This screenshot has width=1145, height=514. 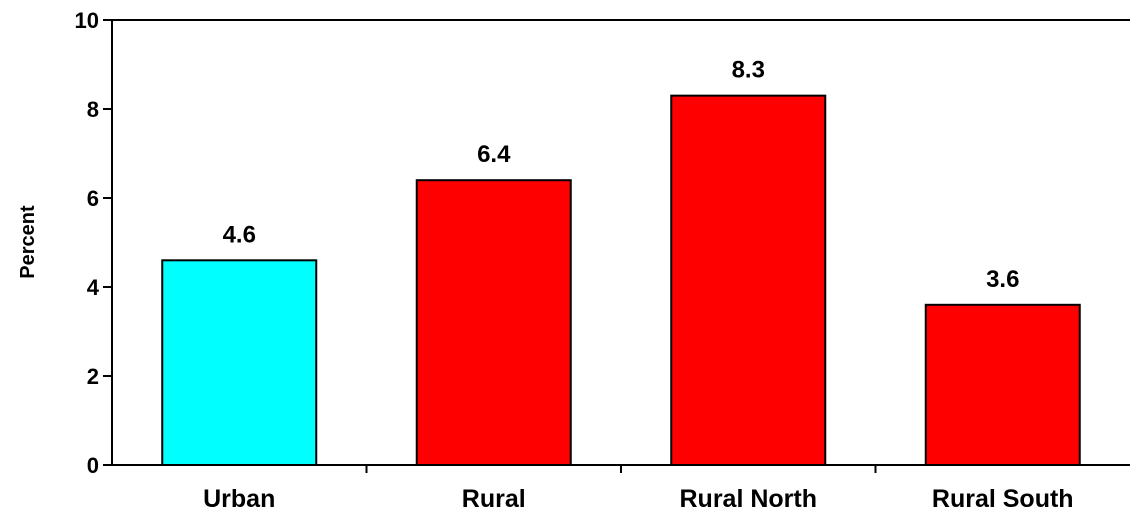 I want to click on bar-rural-south, so click(x=1002, y=384).